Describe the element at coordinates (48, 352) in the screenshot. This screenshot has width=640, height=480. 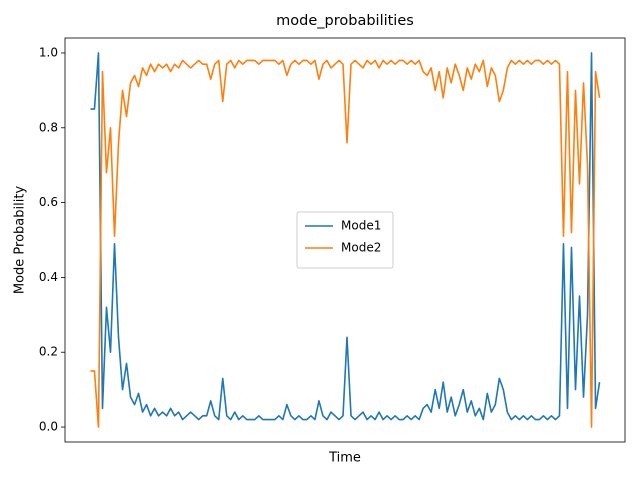
I see `y-tick-label: 0.2` at that location.